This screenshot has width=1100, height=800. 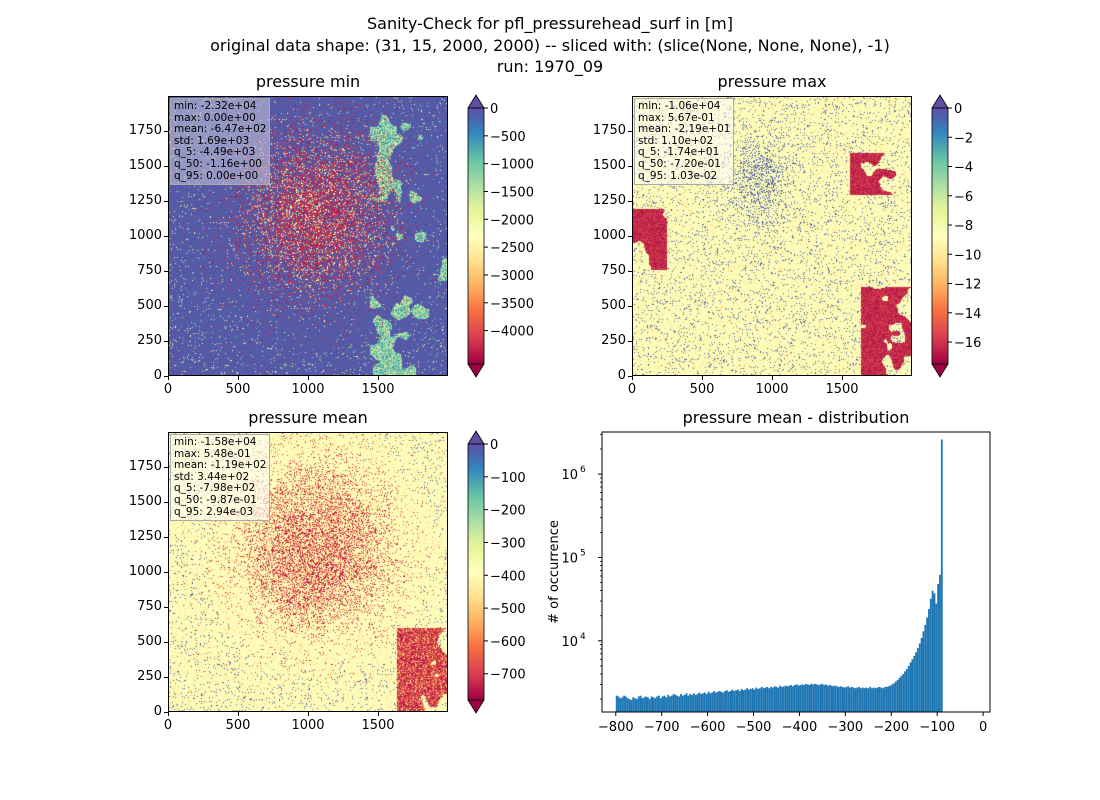 What do you see at coordinates (569, 558) in the screenshot?
I see `y-tick-label: 10` at bounding box center [569, 558].